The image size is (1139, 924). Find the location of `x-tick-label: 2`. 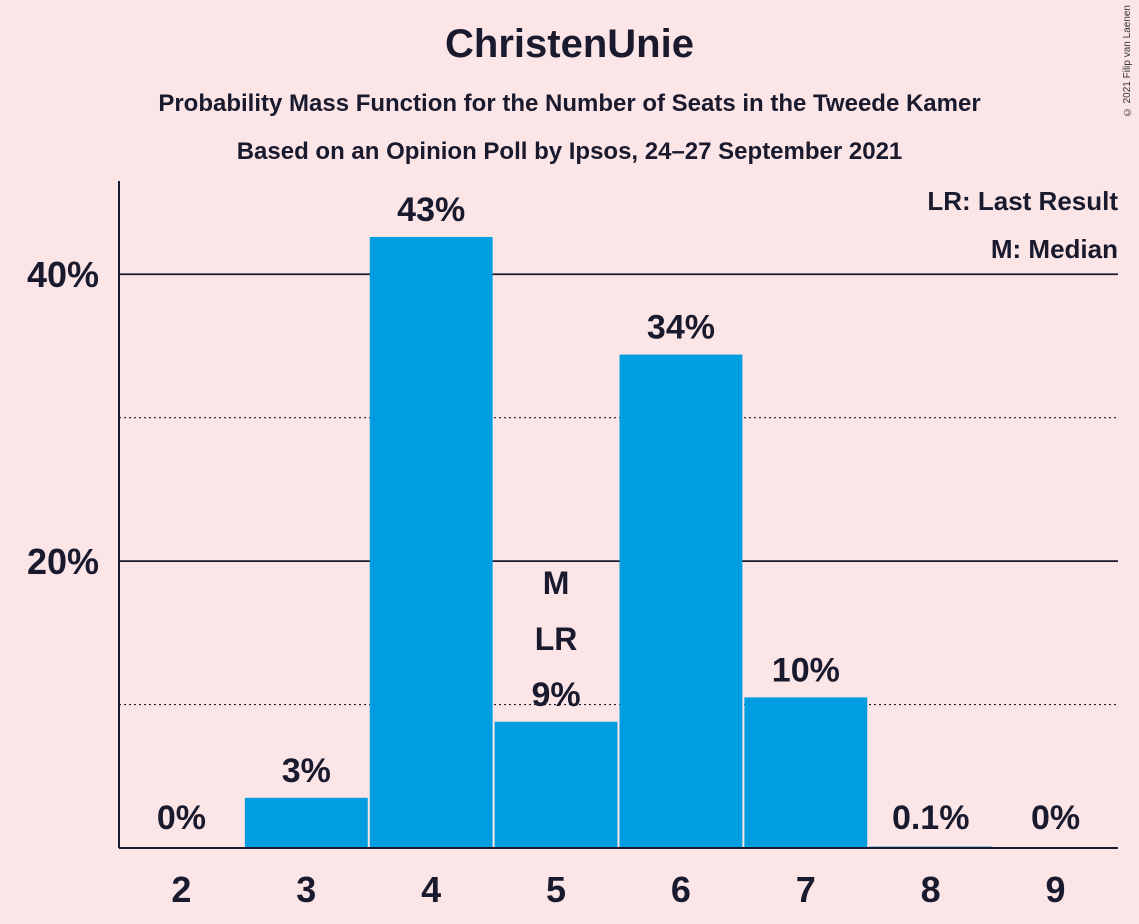

x-tick-label: 2 is located at coordinates (181, 889).